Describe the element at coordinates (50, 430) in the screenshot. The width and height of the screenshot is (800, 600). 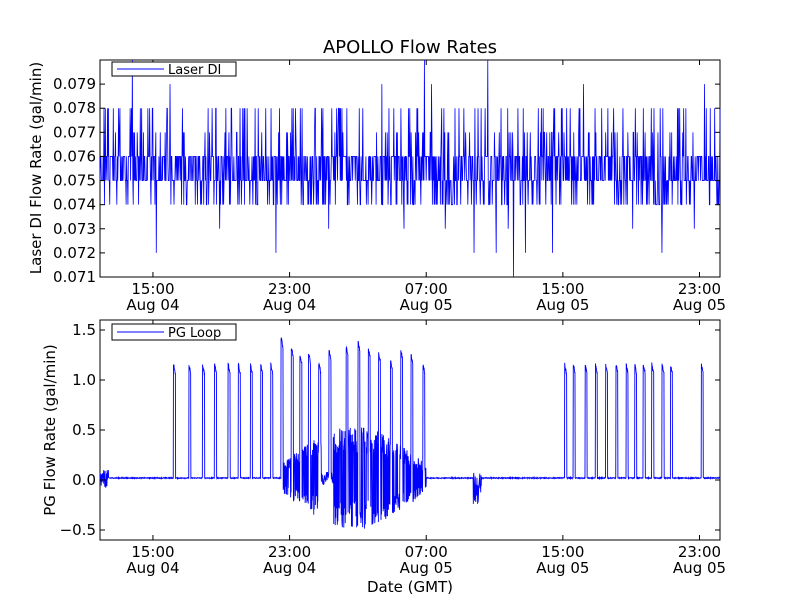
I see `pg-loop-y-axis-label: PG Flow Rate (gal/min)` at that location.